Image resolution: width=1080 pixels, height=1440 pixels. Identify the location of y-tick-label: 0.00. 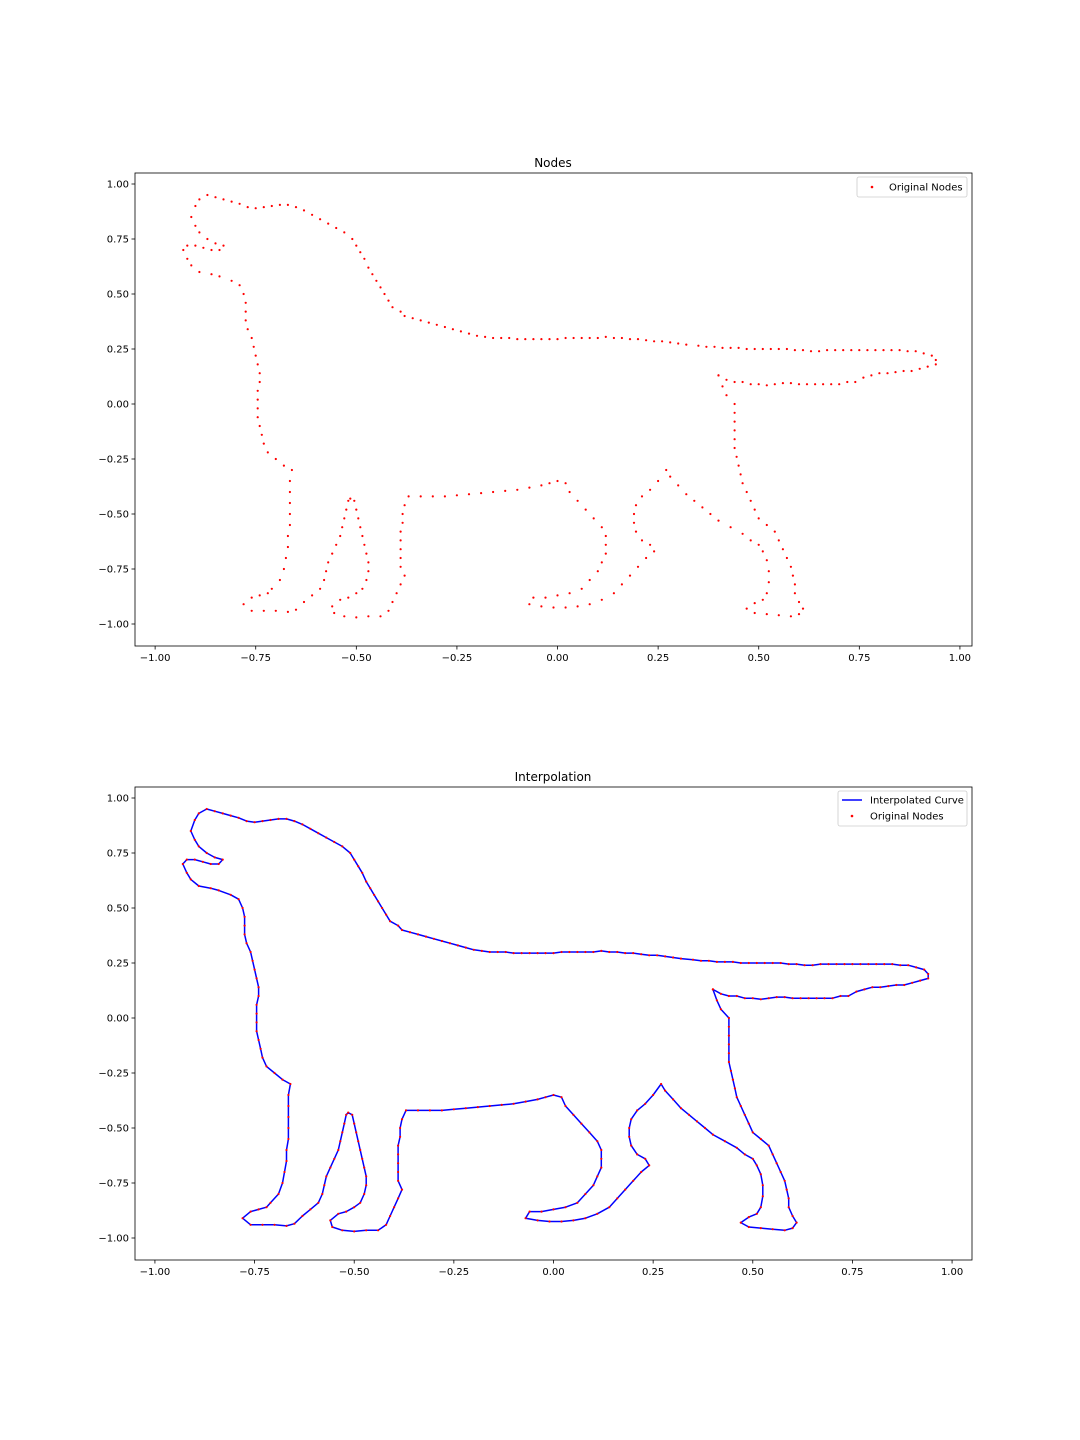
(118, 1019).